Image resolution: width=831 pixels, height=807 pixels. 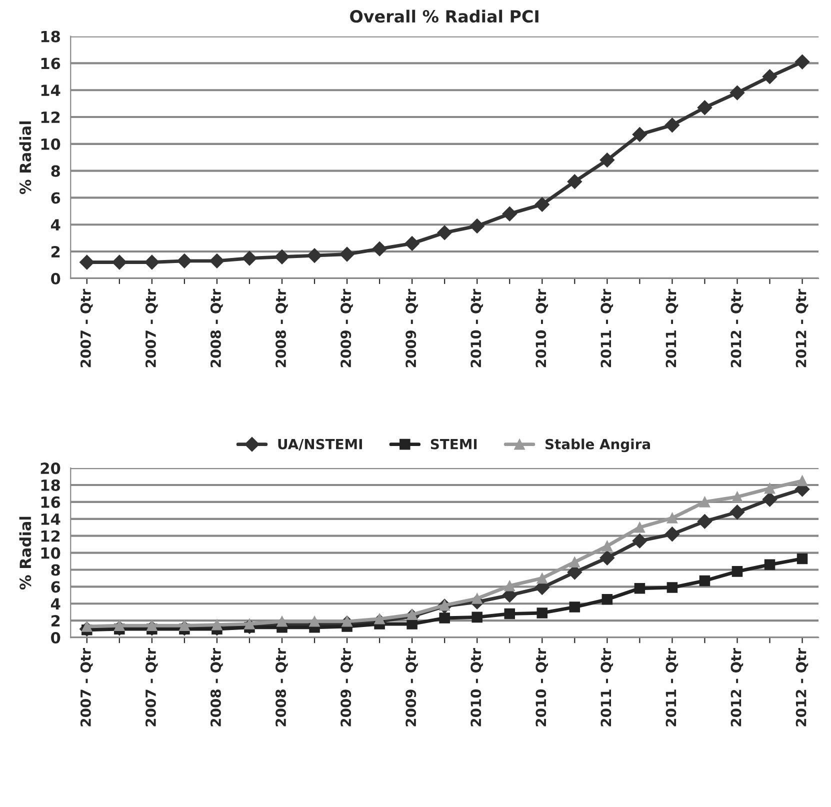 I want to click on y-tick-label: 14, so click(x=50, y=519).